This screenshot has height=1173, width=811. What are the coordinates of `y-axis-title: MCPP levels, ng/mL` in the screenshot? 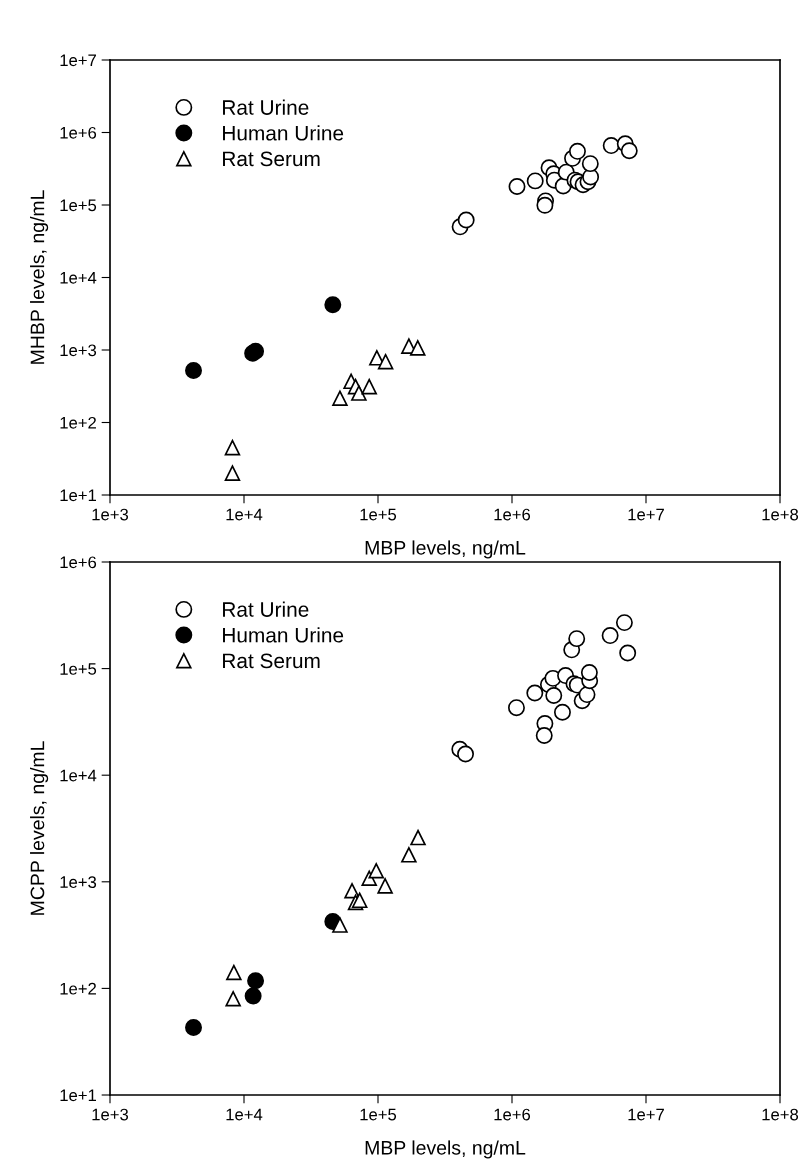 It's located at (39, 828).